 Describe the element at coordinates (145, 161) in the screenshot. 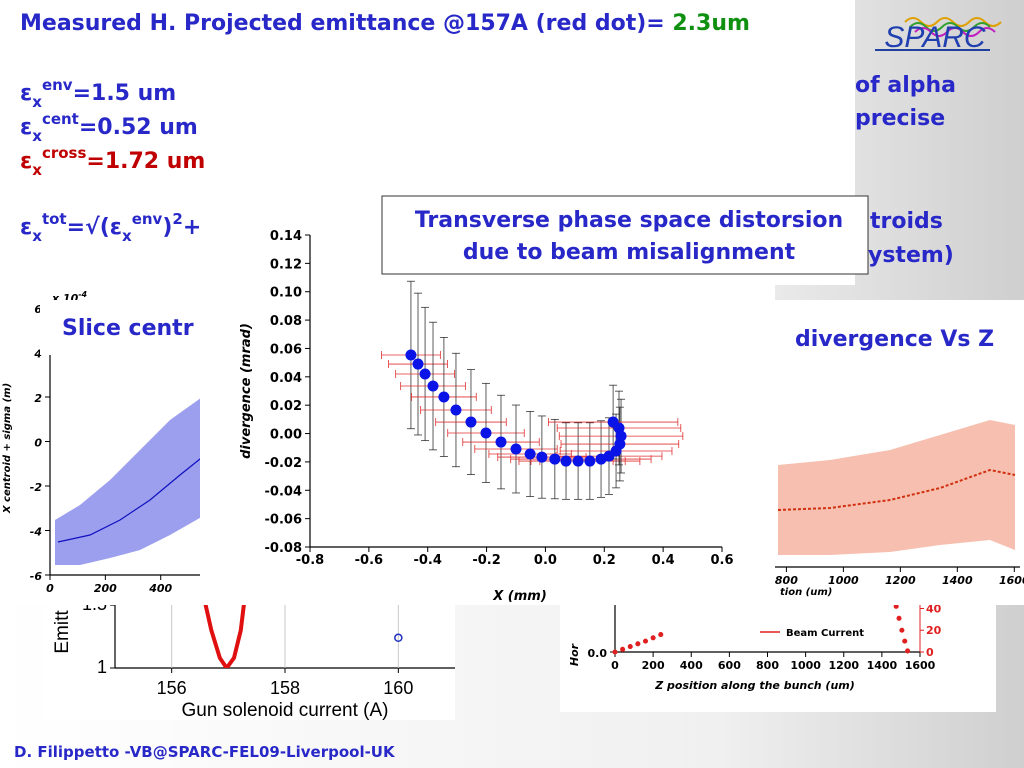

I see `equation-text: =1.72 um` at that location.